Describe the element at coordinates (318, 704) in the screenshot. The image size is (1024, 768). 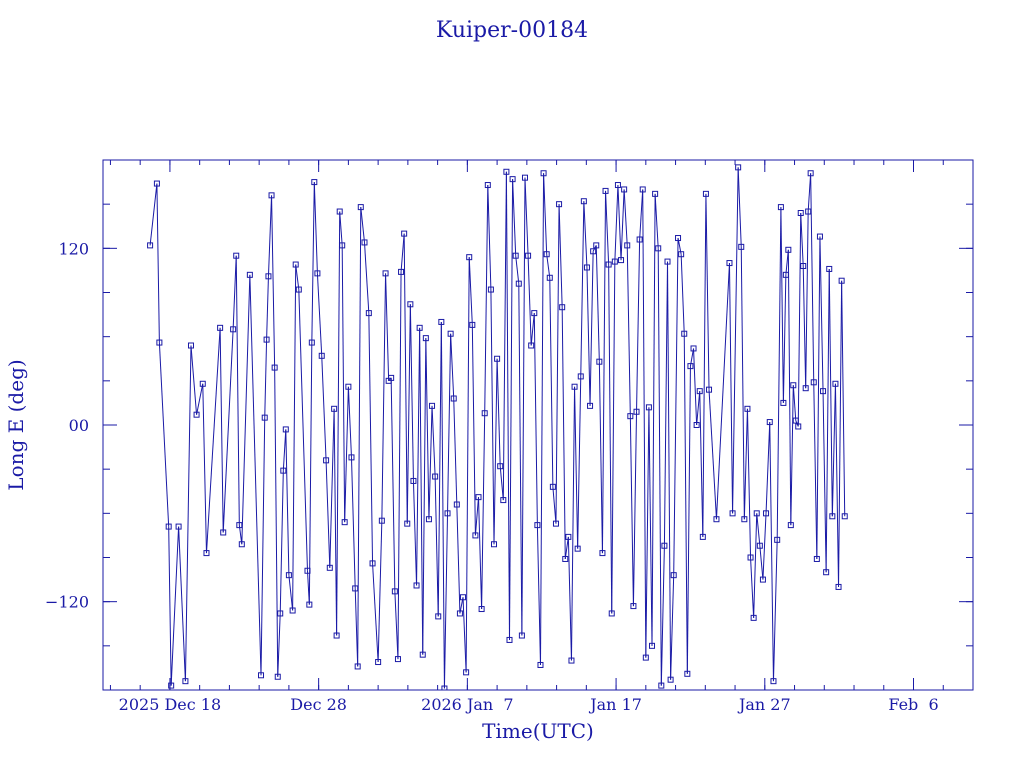
I see `x-tick-label: Dec 28` at that location.